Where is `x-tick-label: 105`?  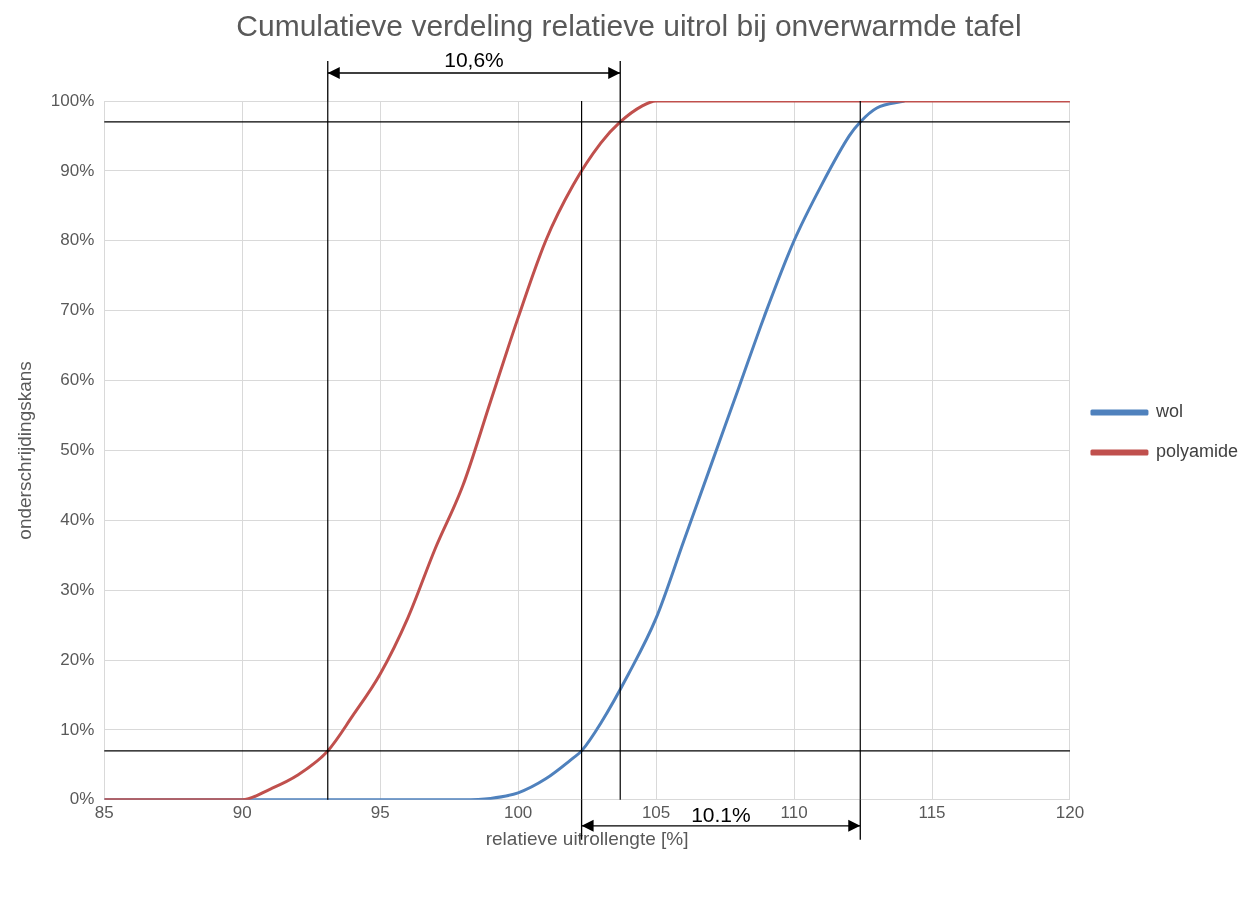
x-tick-label: 105 is located at coordinates (656, 812).